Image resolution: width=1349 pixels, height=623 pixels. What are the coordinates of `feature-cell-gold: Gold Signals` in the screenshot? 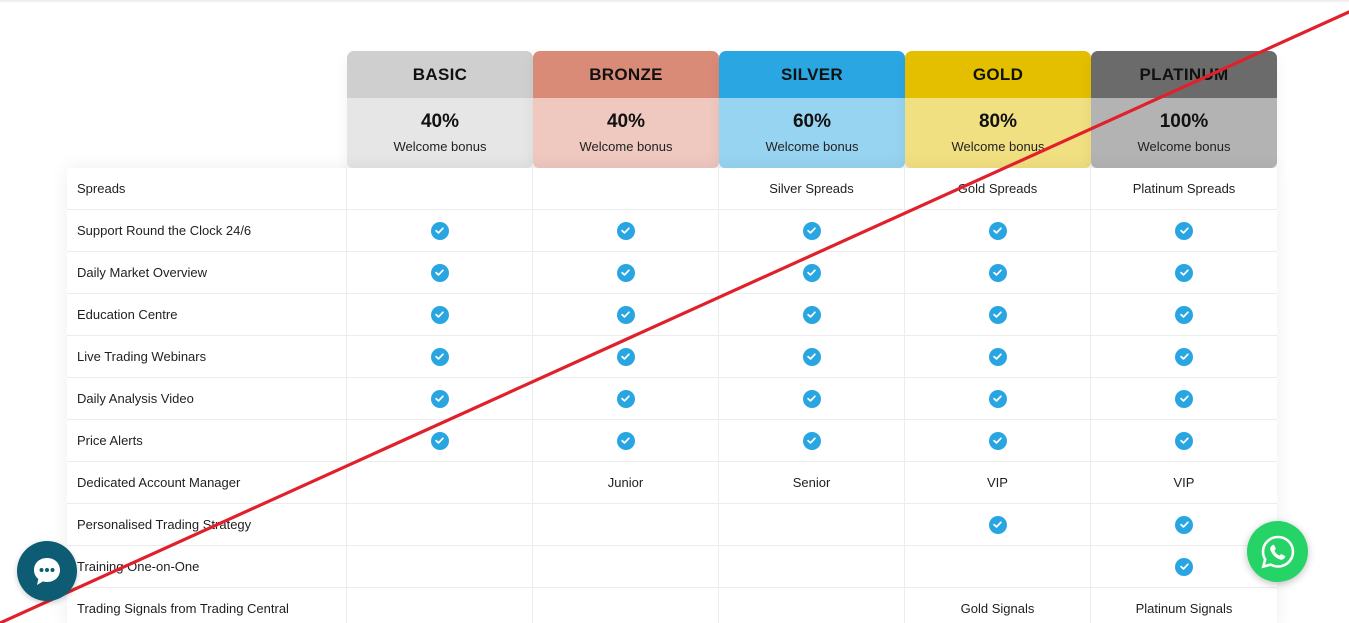 It's located at (998, 605).